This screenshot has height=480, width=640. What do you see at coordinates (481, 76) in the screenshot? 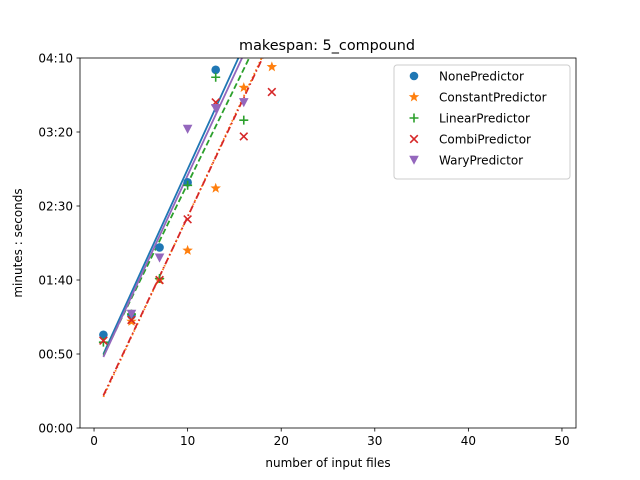
I see `legend-label: NonePredictor` at bounding box center [481, 76].